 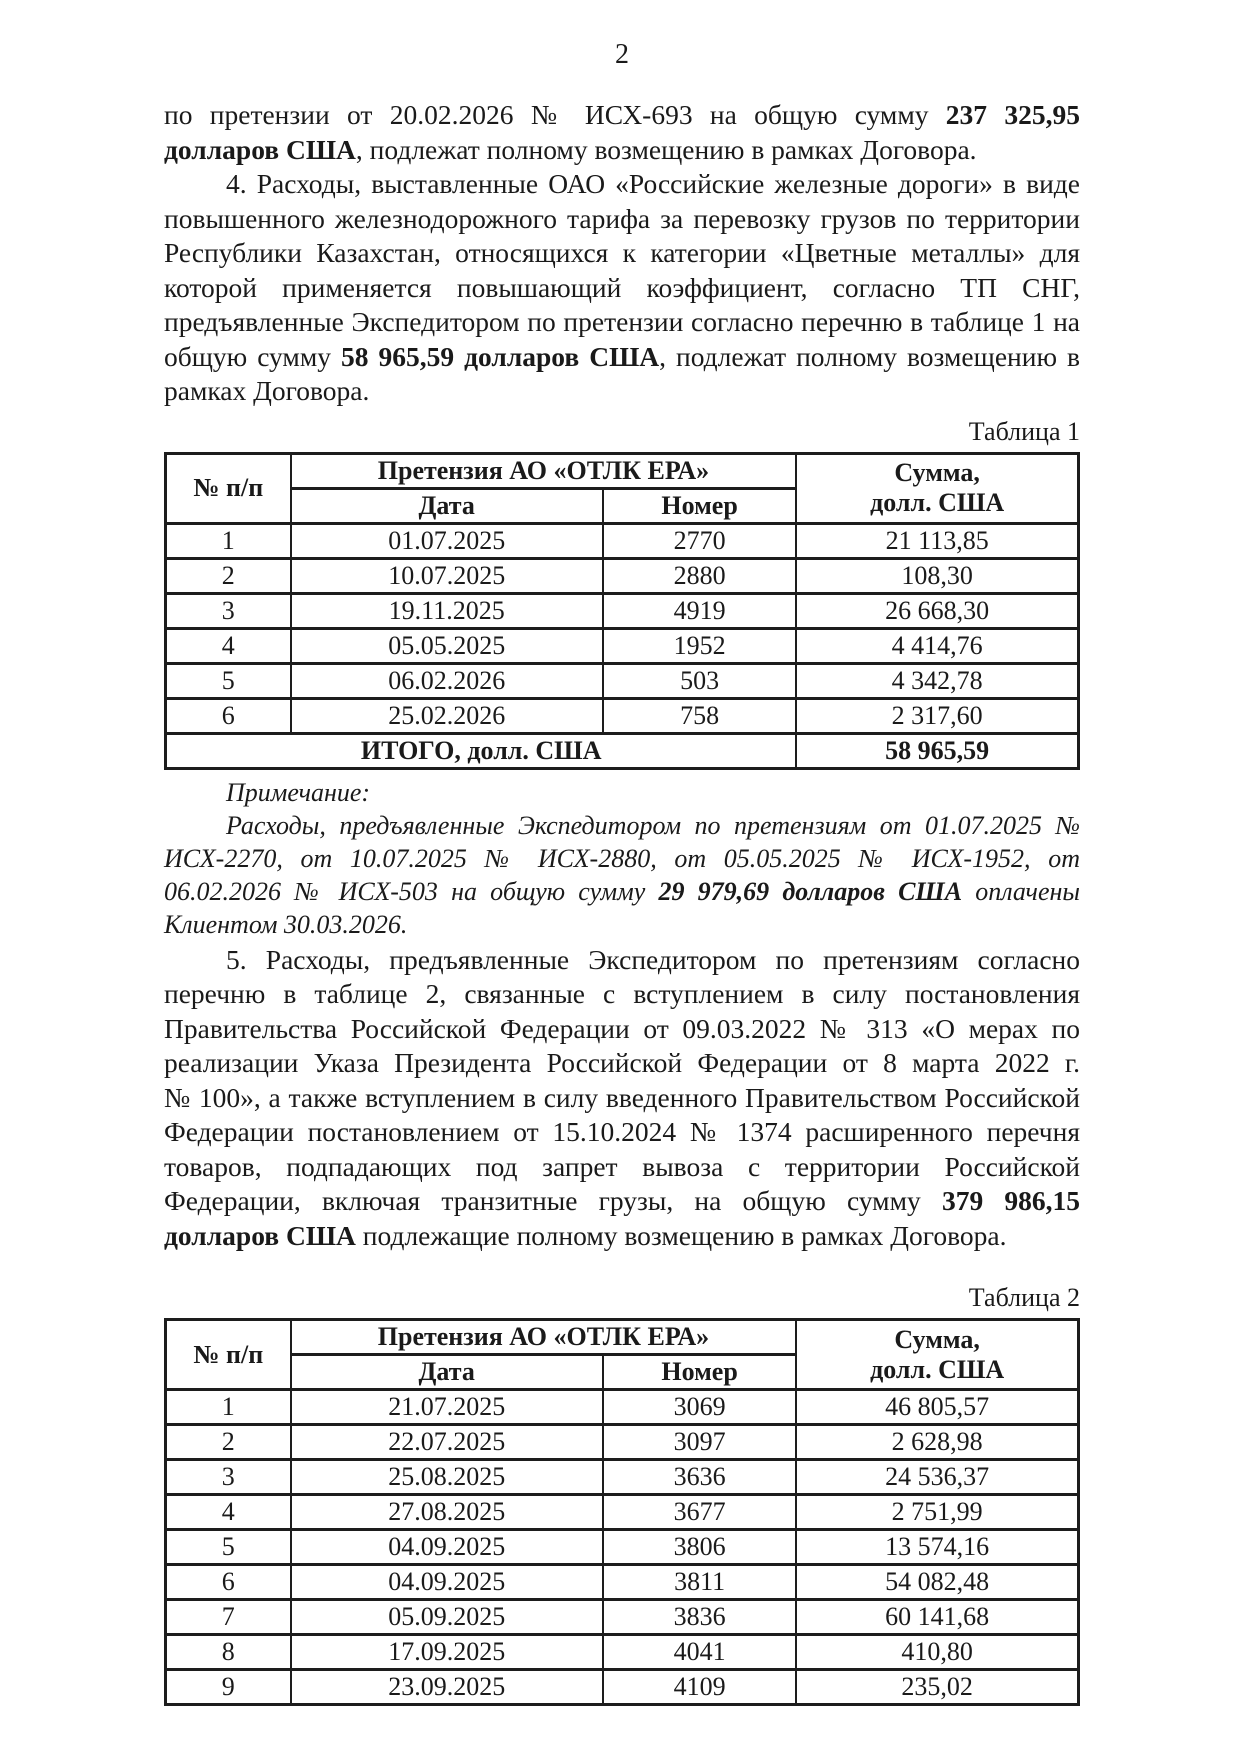 What do you see at coordinates (699, 1652) in the screenshot?
I see `table-cell: 4041` at bounding box center [699, 1652].